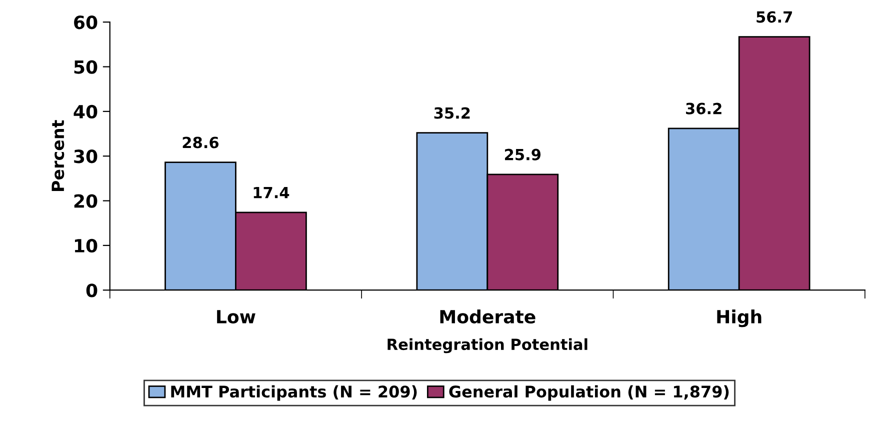  I want to click on data-label: 36.2, so click(704, 108).